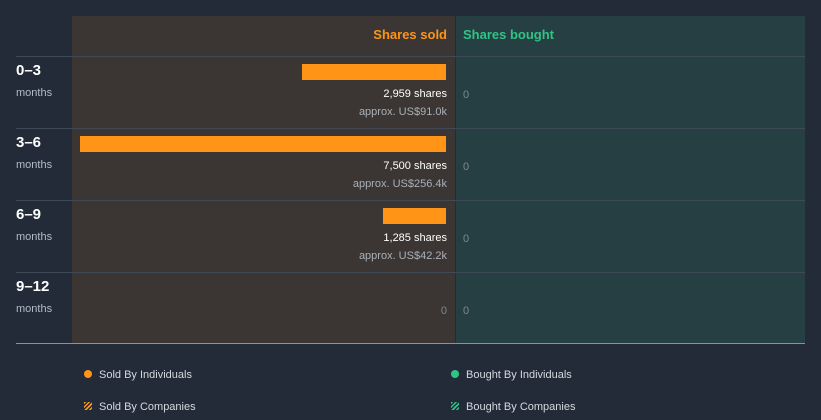 The width and height of the screenshot is (821, 420). Describe the element at coordinates (415, 94) in the screenshot. I see `sold-shares-label: 2,959 shares` at that location.